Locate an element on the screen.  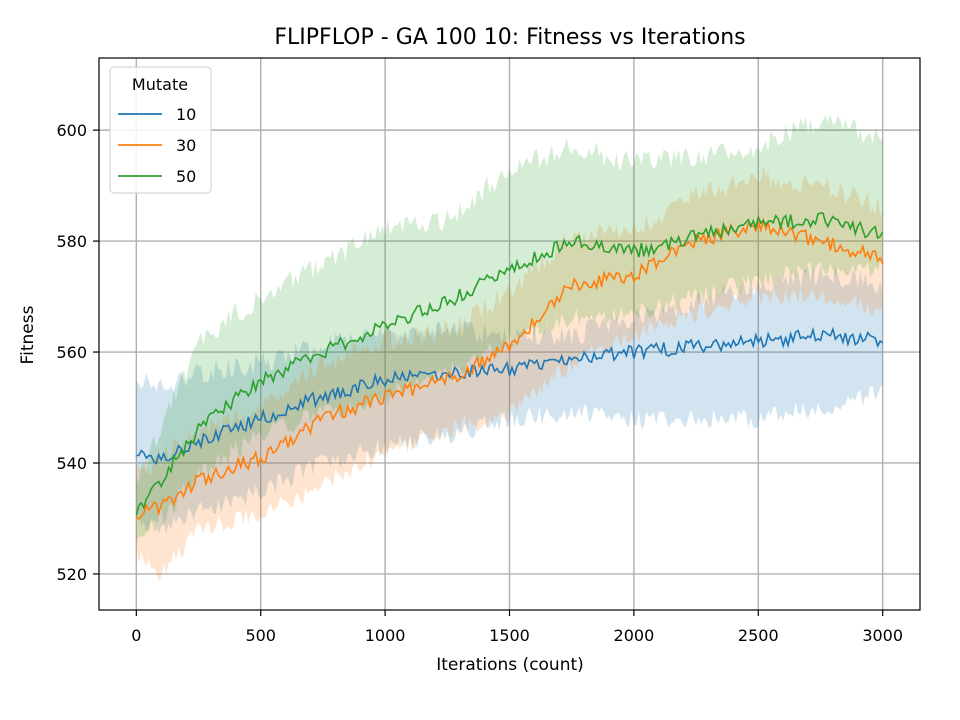
y-tick-label-3: 580 is located at coordinates (71, 241).